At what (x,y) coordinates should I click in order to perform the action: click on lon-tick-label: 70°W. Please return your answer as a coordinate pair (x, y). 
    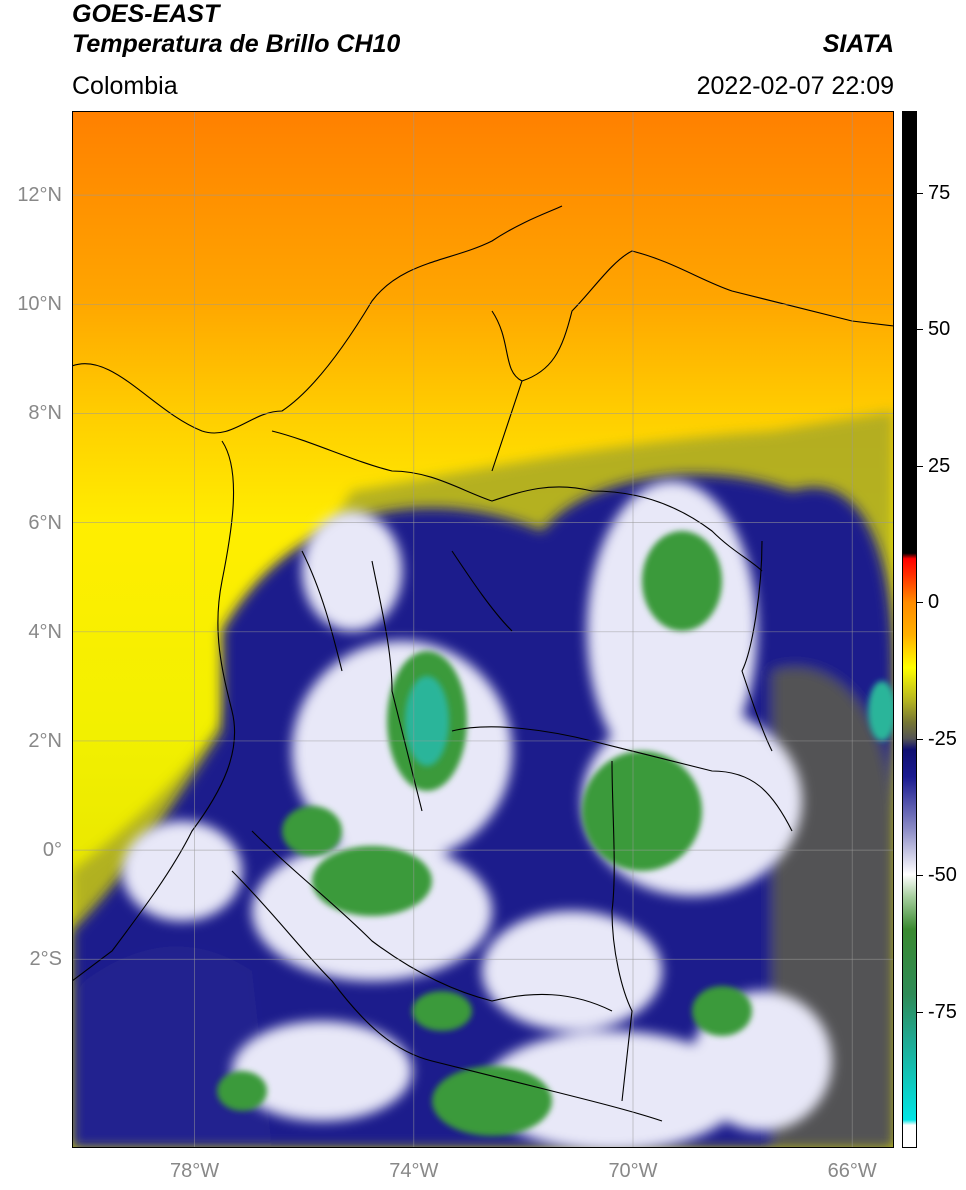
    Looking at the image, I should click on (633, 1171).